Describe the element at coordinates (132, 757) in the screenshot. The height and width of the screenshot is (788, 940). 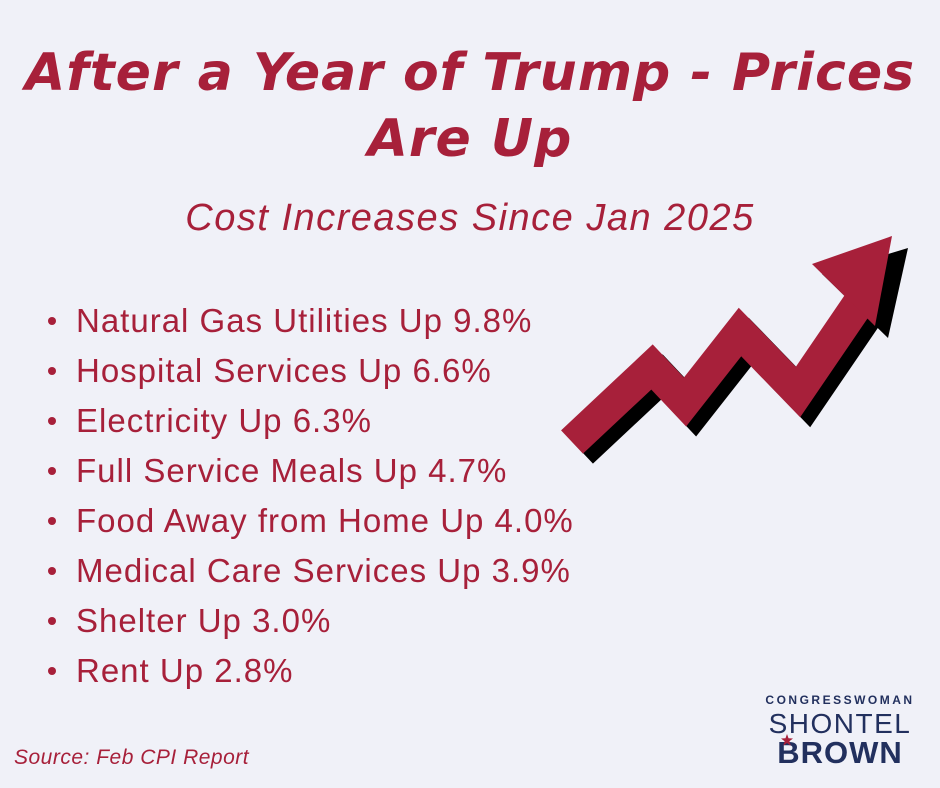
I see `source-note: Source: Feb CPI Report` at that location.